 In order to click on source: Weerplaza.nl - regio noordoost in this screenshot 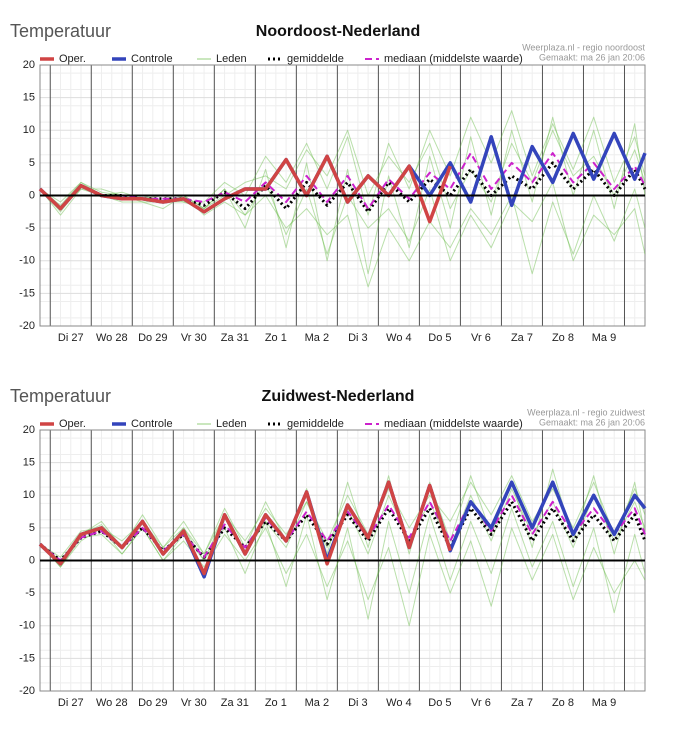, I will do `click(583, 47)`.